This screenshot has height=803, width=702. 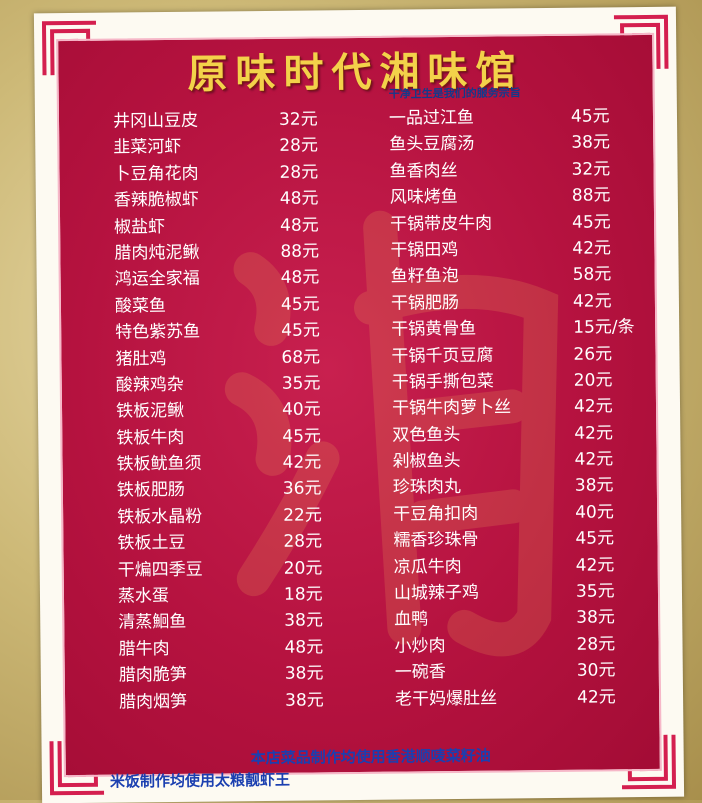 I want to click on dish-name: 风味烤鱼, so click(x=424, y=195).